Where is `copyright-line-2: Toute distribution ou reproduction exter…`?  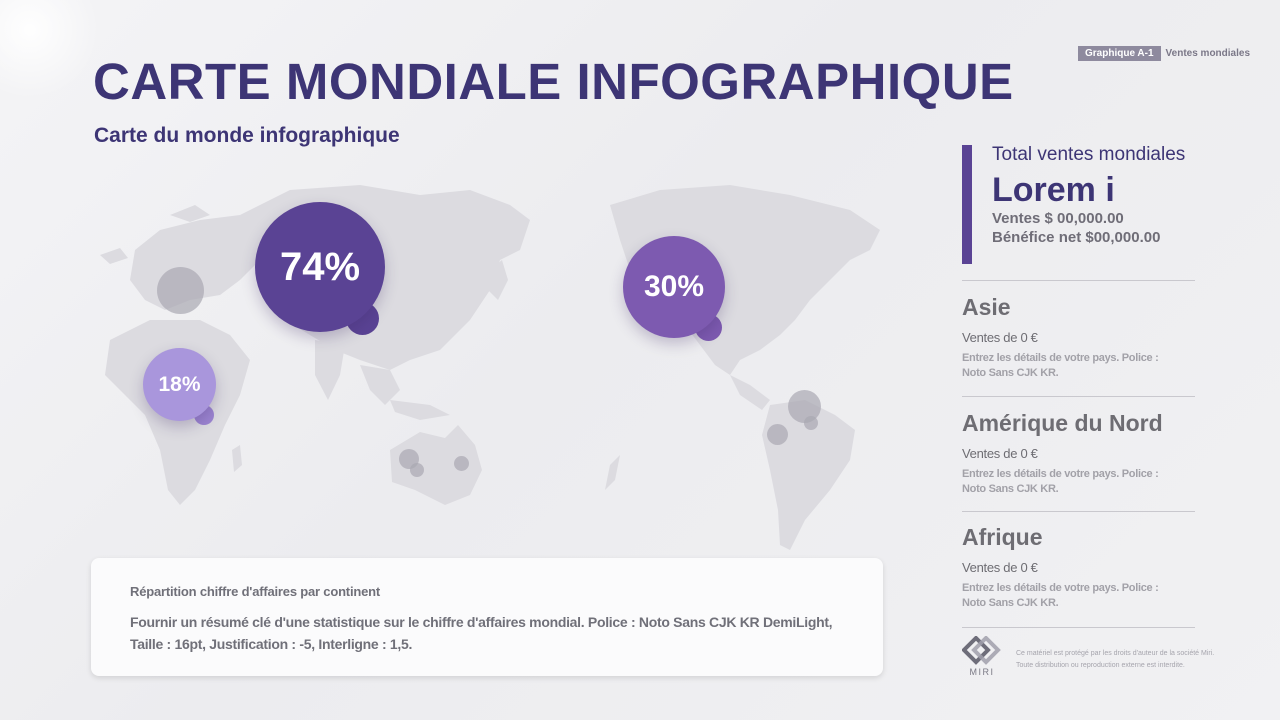 copyright-line-2: Toute distribution ou reproduction exter… is located at coordinates (1100, 665).